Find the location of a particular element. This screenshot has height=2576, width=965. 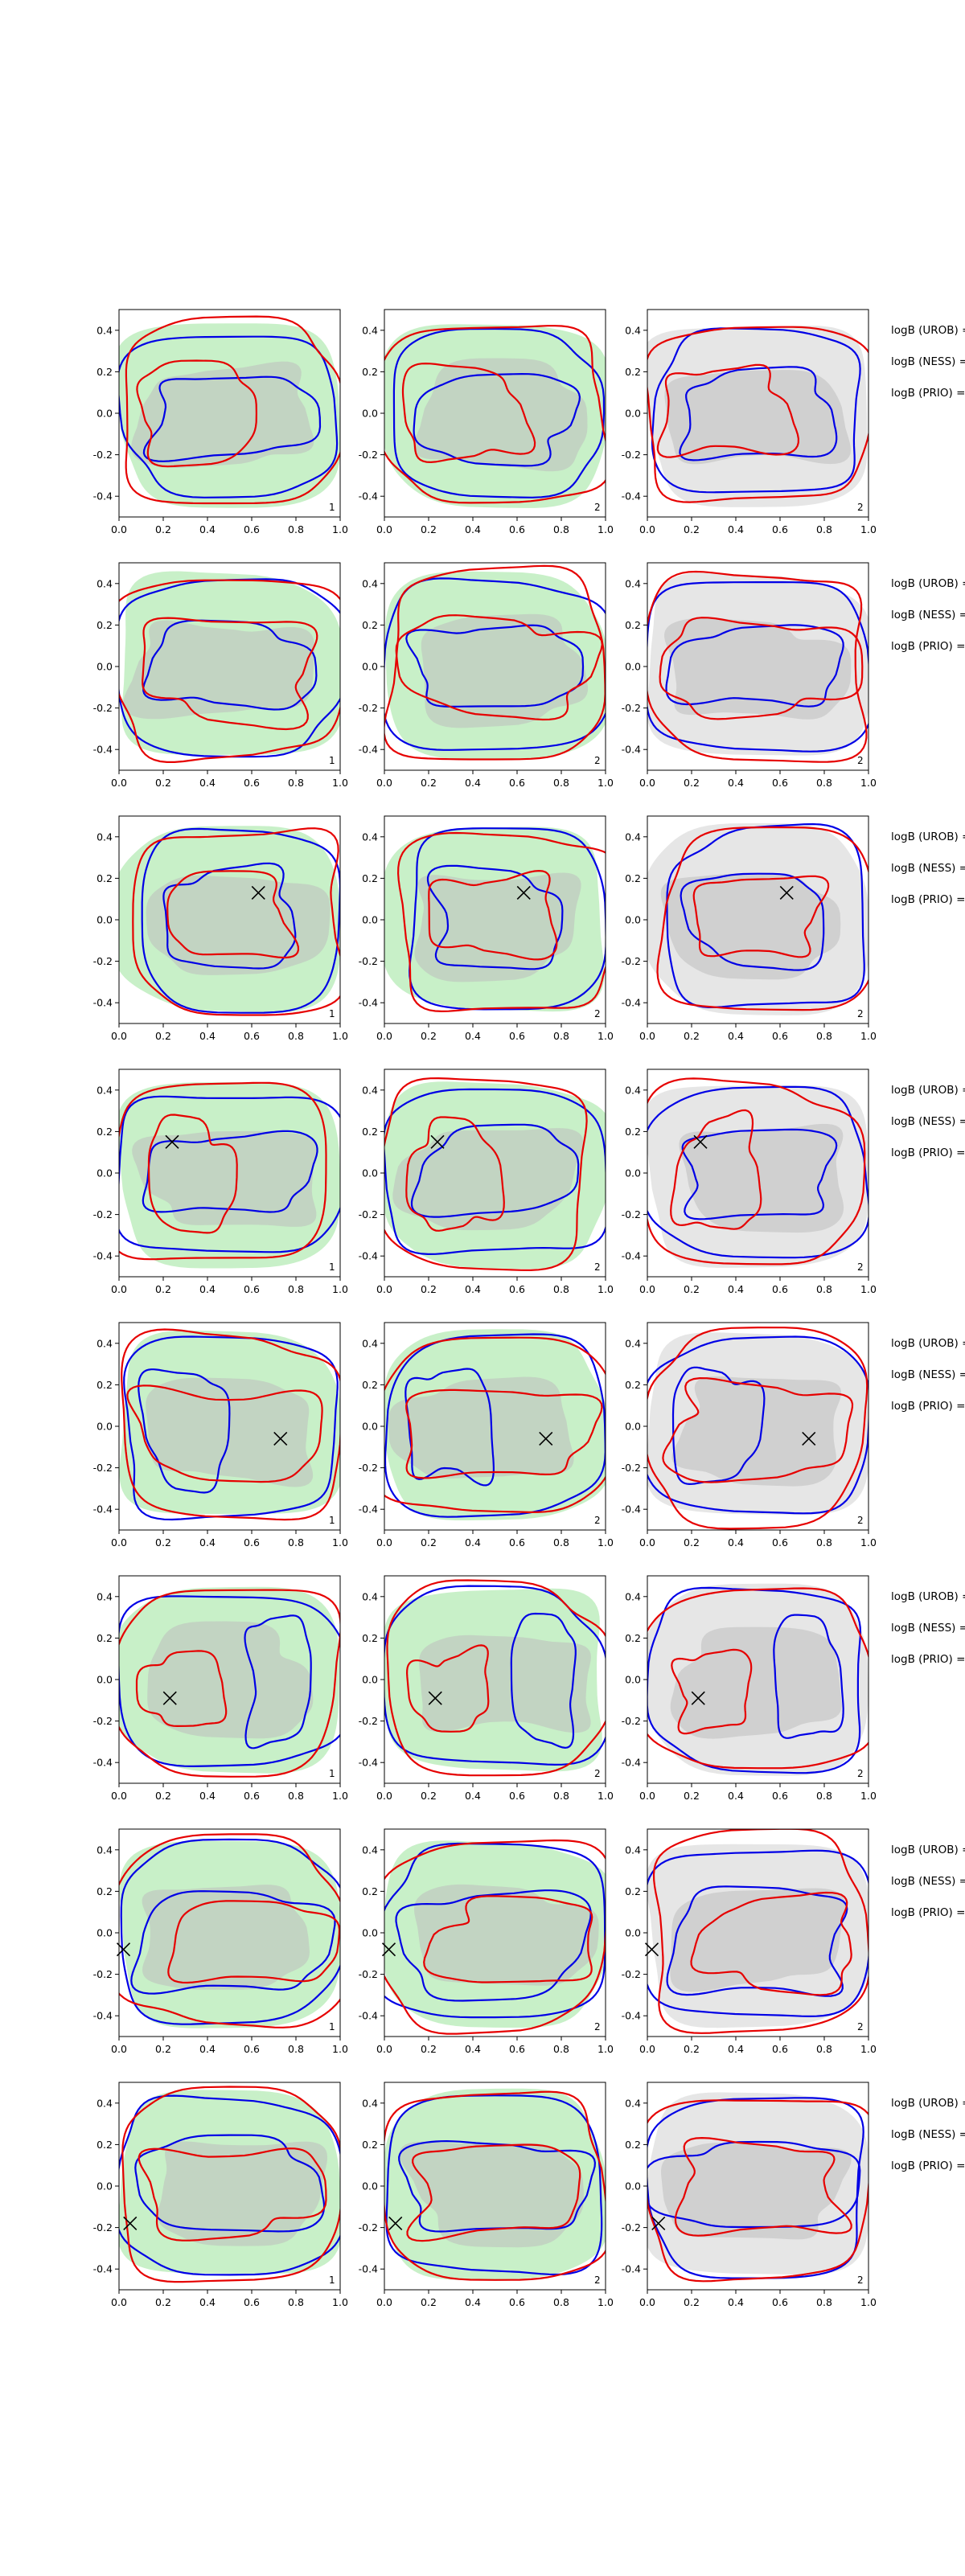

subplot-r4-c3: 2 0.0 0.2 0.4 0.6 0.8 1.0 0.4 0.2 0.0 -0.2 -0.4 is located at coordinates (749, 1182).